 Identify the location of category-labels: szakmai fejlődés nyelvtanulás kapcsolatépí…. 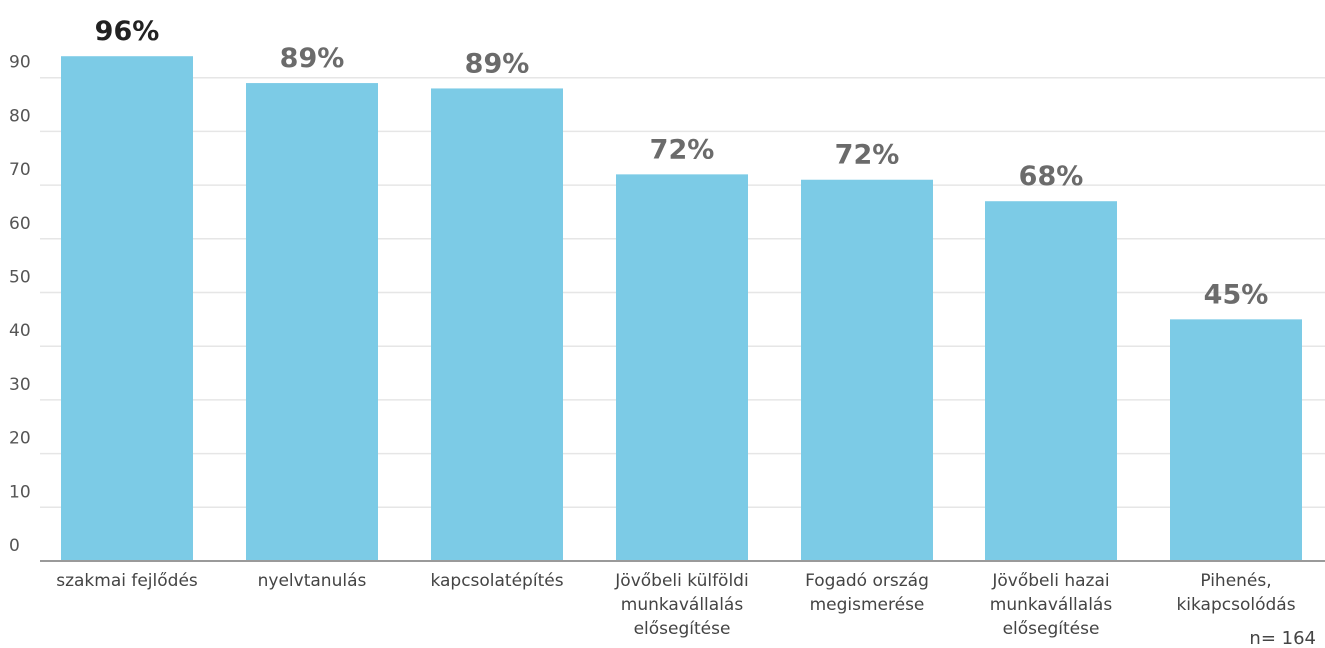
(675, 605).